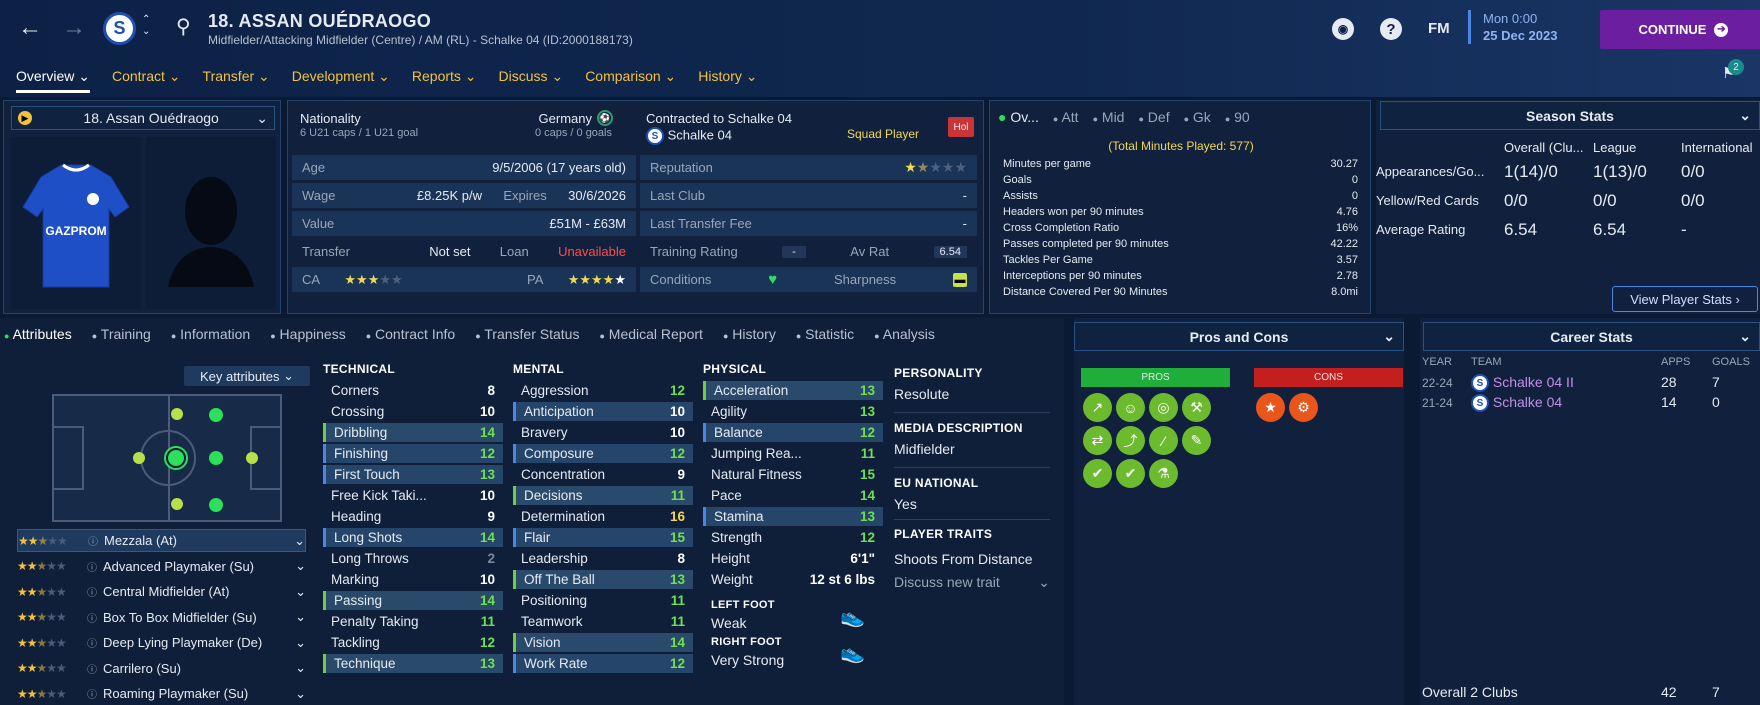 This screenshot has height=705, width=1760. What do you see at coordinates (605, 118) in the screenshot?
I see `nation-badge-icon: ⚽` at bounding box center [605, 118].